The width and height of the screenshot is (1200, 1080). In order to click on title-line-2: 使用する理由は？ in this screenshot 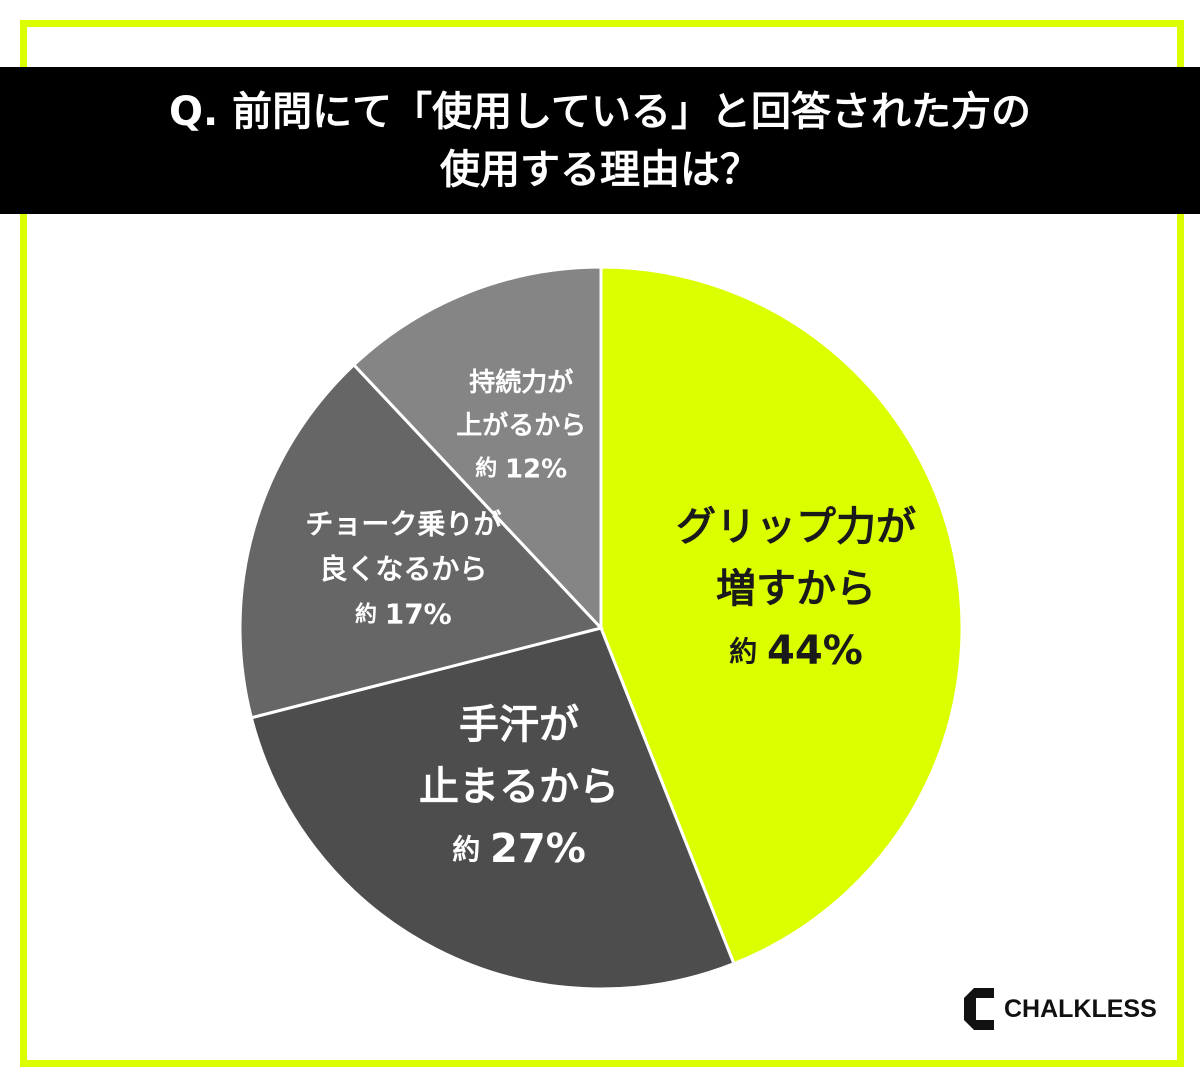, I will do `click(600, 169)`.